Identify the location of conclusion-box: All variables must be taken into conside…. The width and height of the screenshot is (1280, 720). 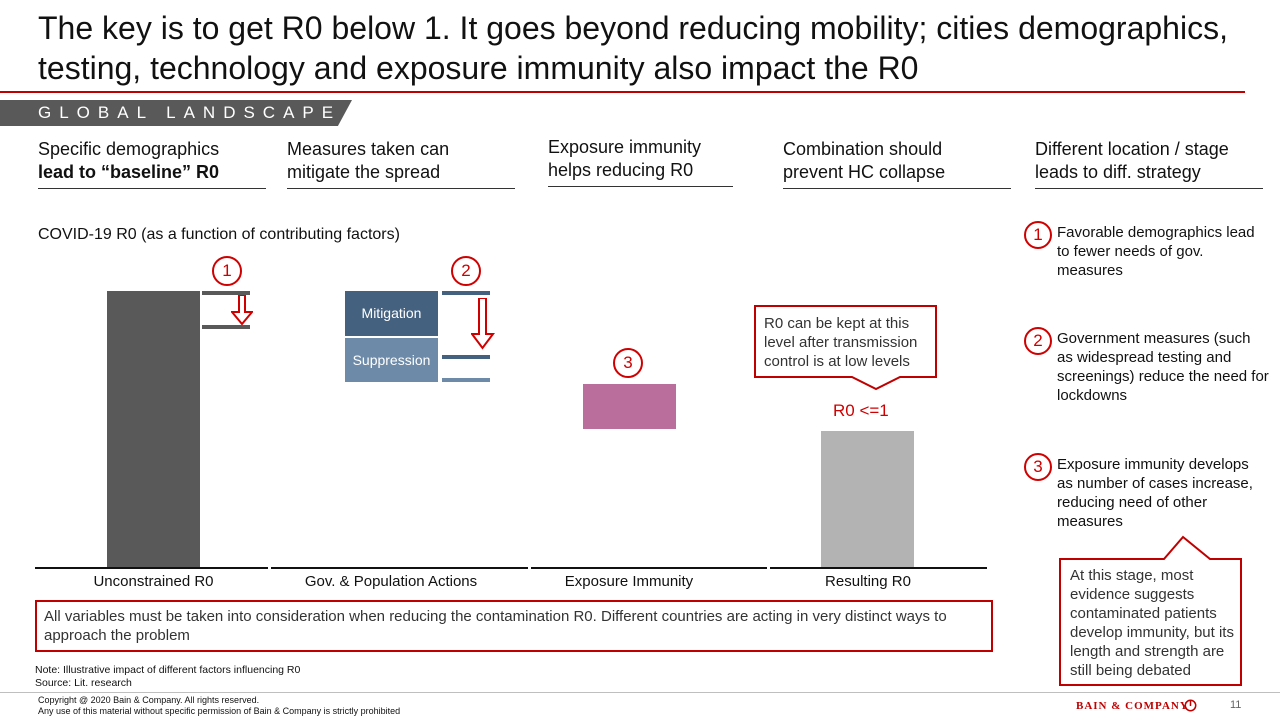
(514, 626).